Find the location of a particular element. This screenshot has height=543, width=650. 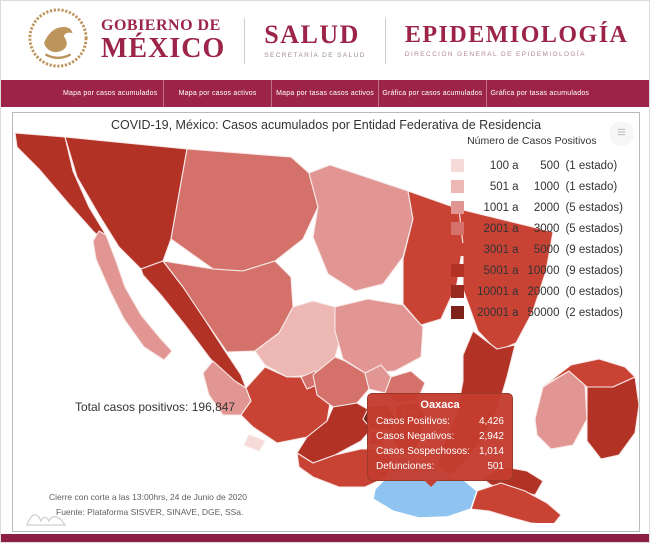

tooltip-value: 2,942 is located at coordinates (491, 436).